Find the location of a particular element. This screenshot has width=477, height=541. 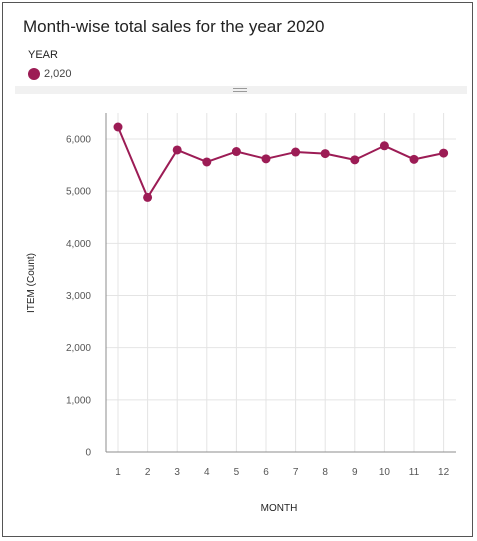

x-tick-label: 2 is located at coordinates (148, 472).